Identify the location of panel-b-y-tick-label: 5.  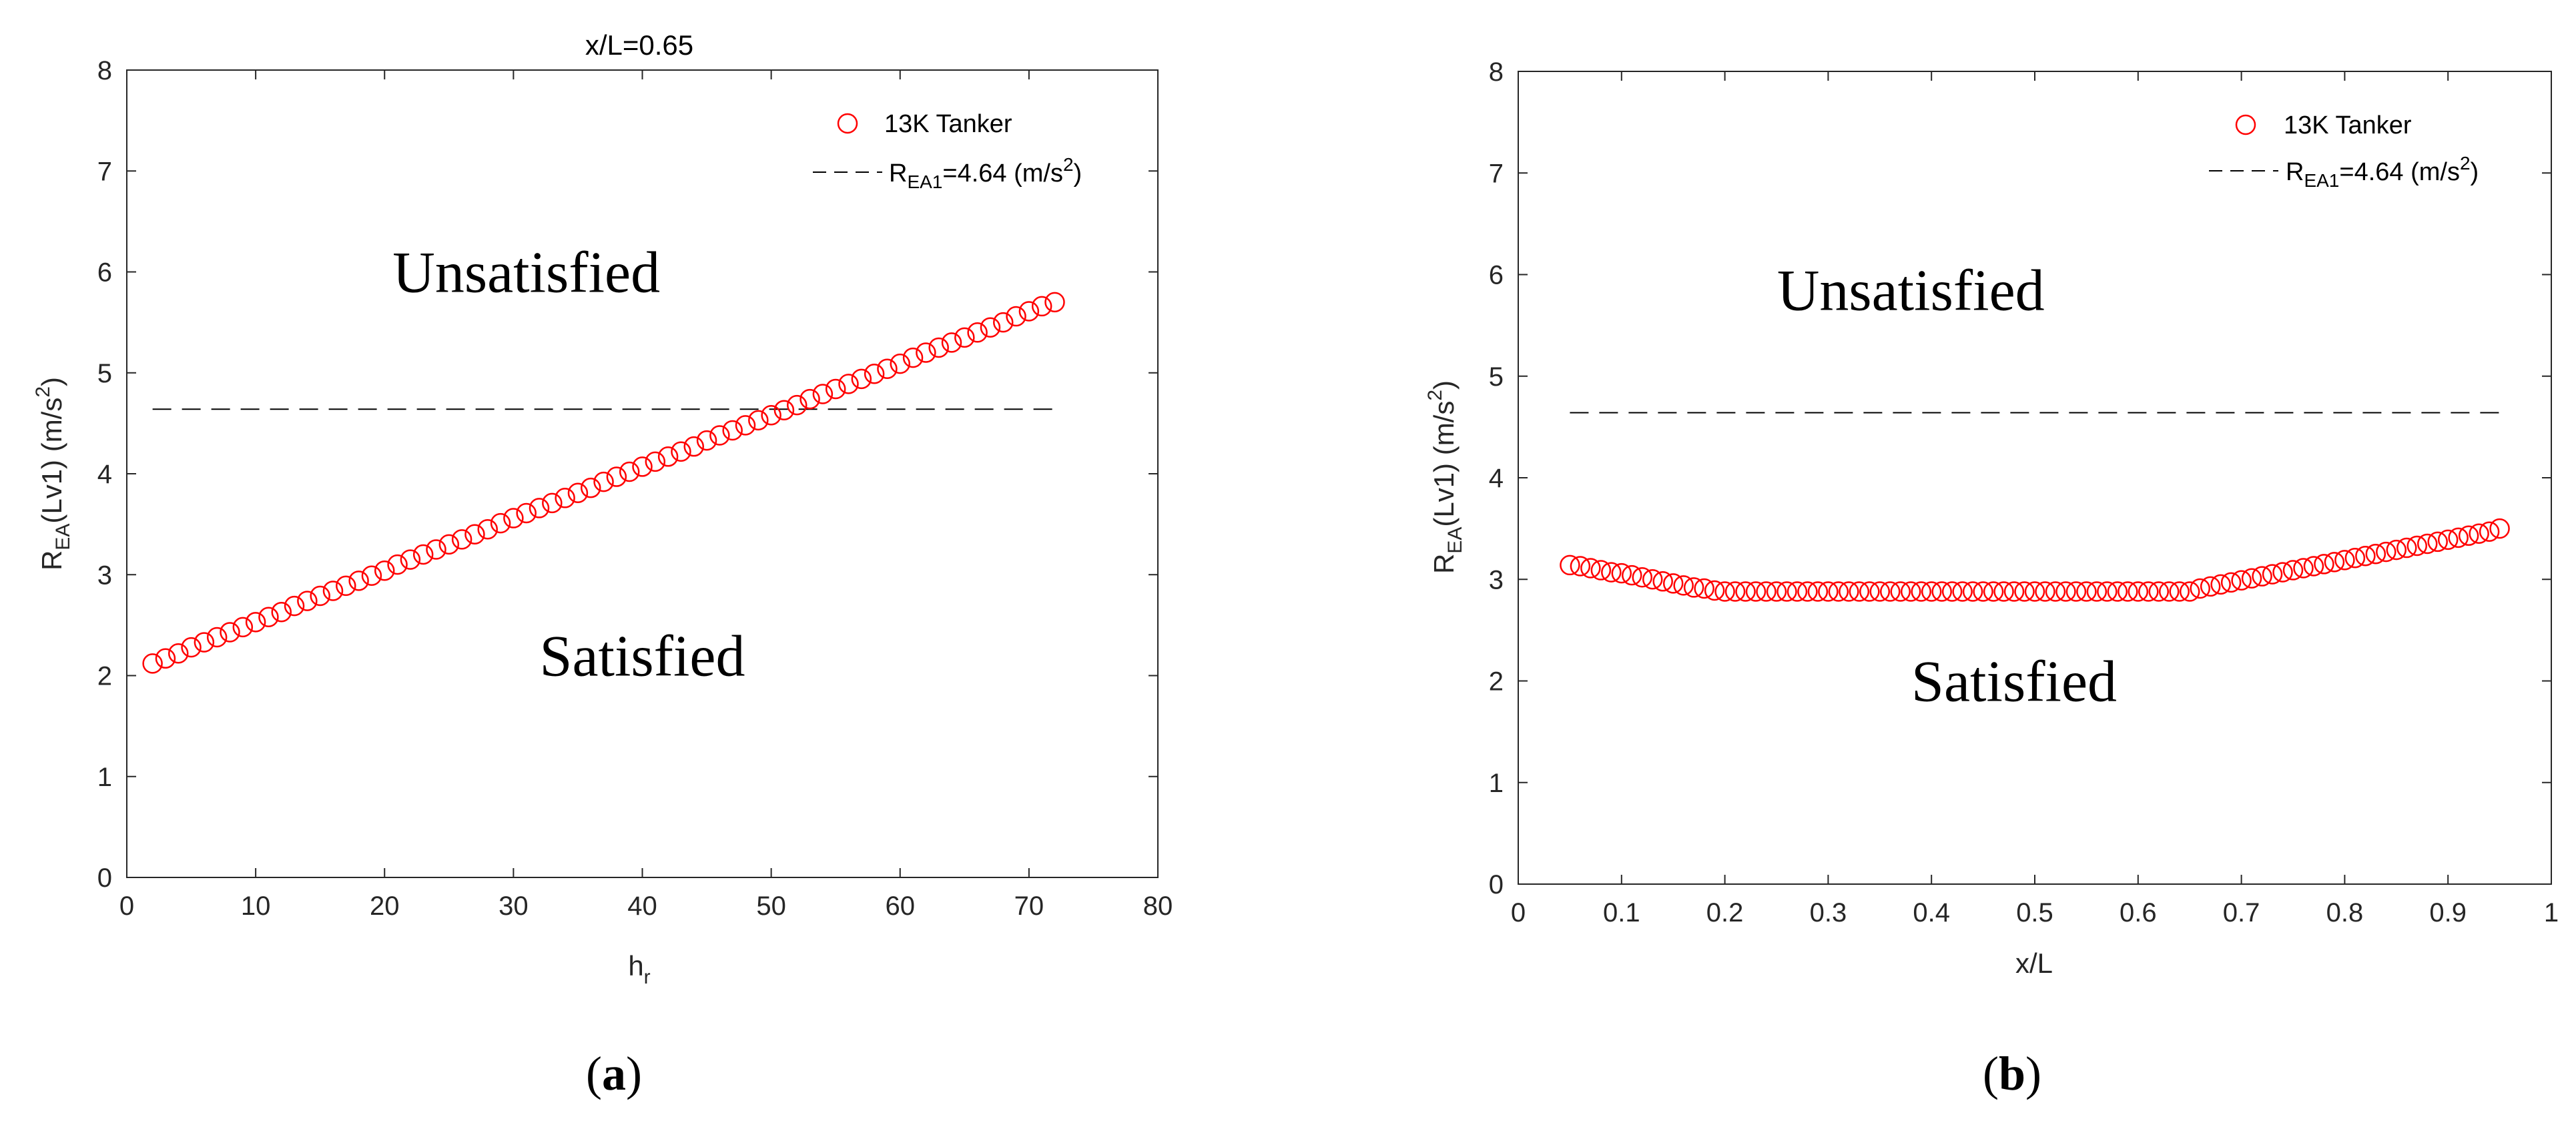
(1496, 377).